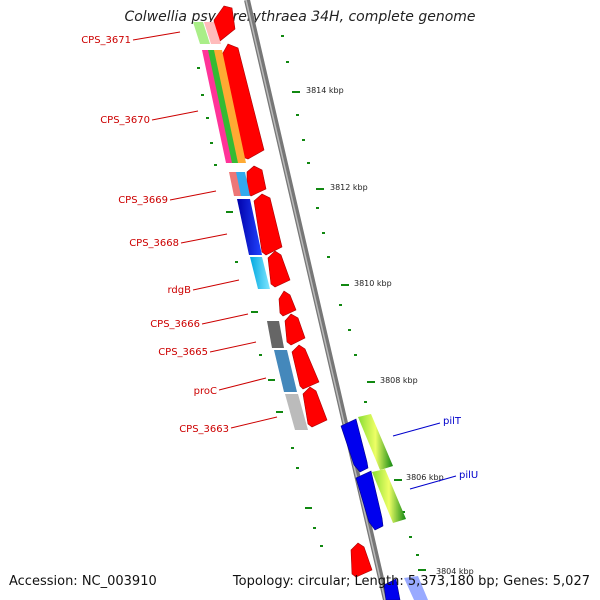 The width and height of the screenshot is (600, 600). I want to click on gene-label-rdgb: rdgB, so click(180, 290).